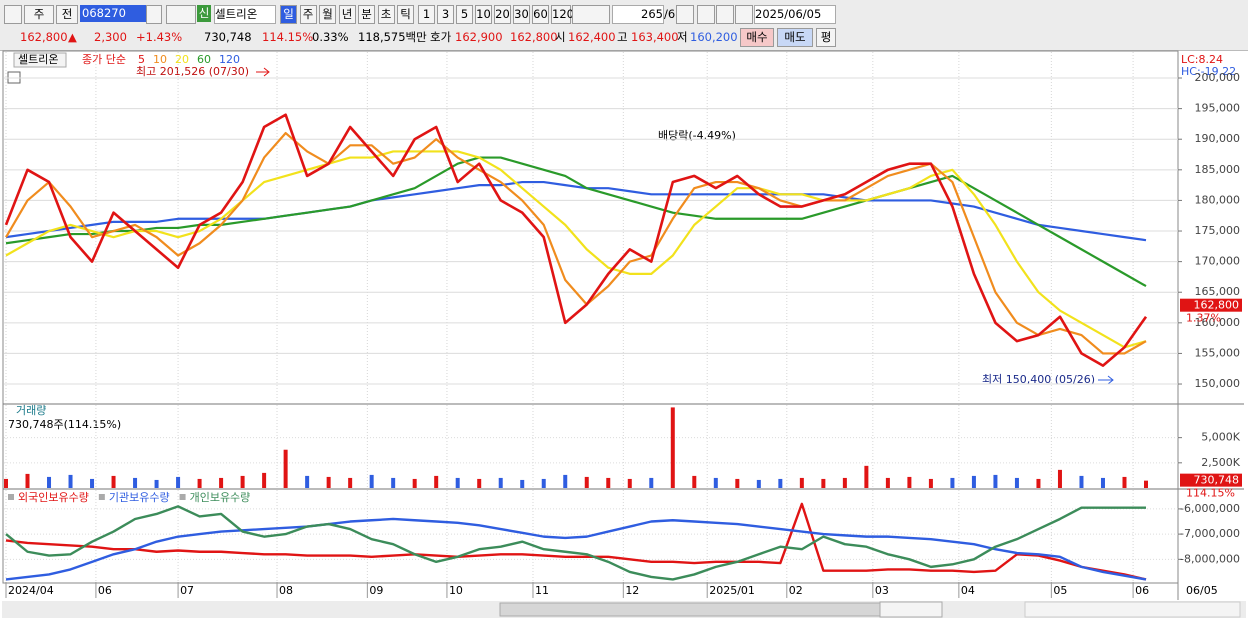 This screenshot has width=1248, height=621. Describe the element at coordinates (53, 497) in the screenshot. I see `legend-entry: 외국인보유수량` at that location.